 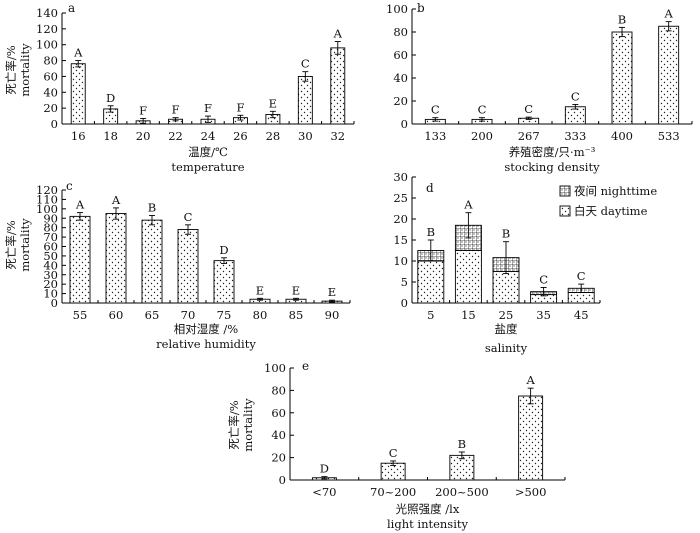 I want to click on x-axis-label: 盐度, so click(x=506, y=329).